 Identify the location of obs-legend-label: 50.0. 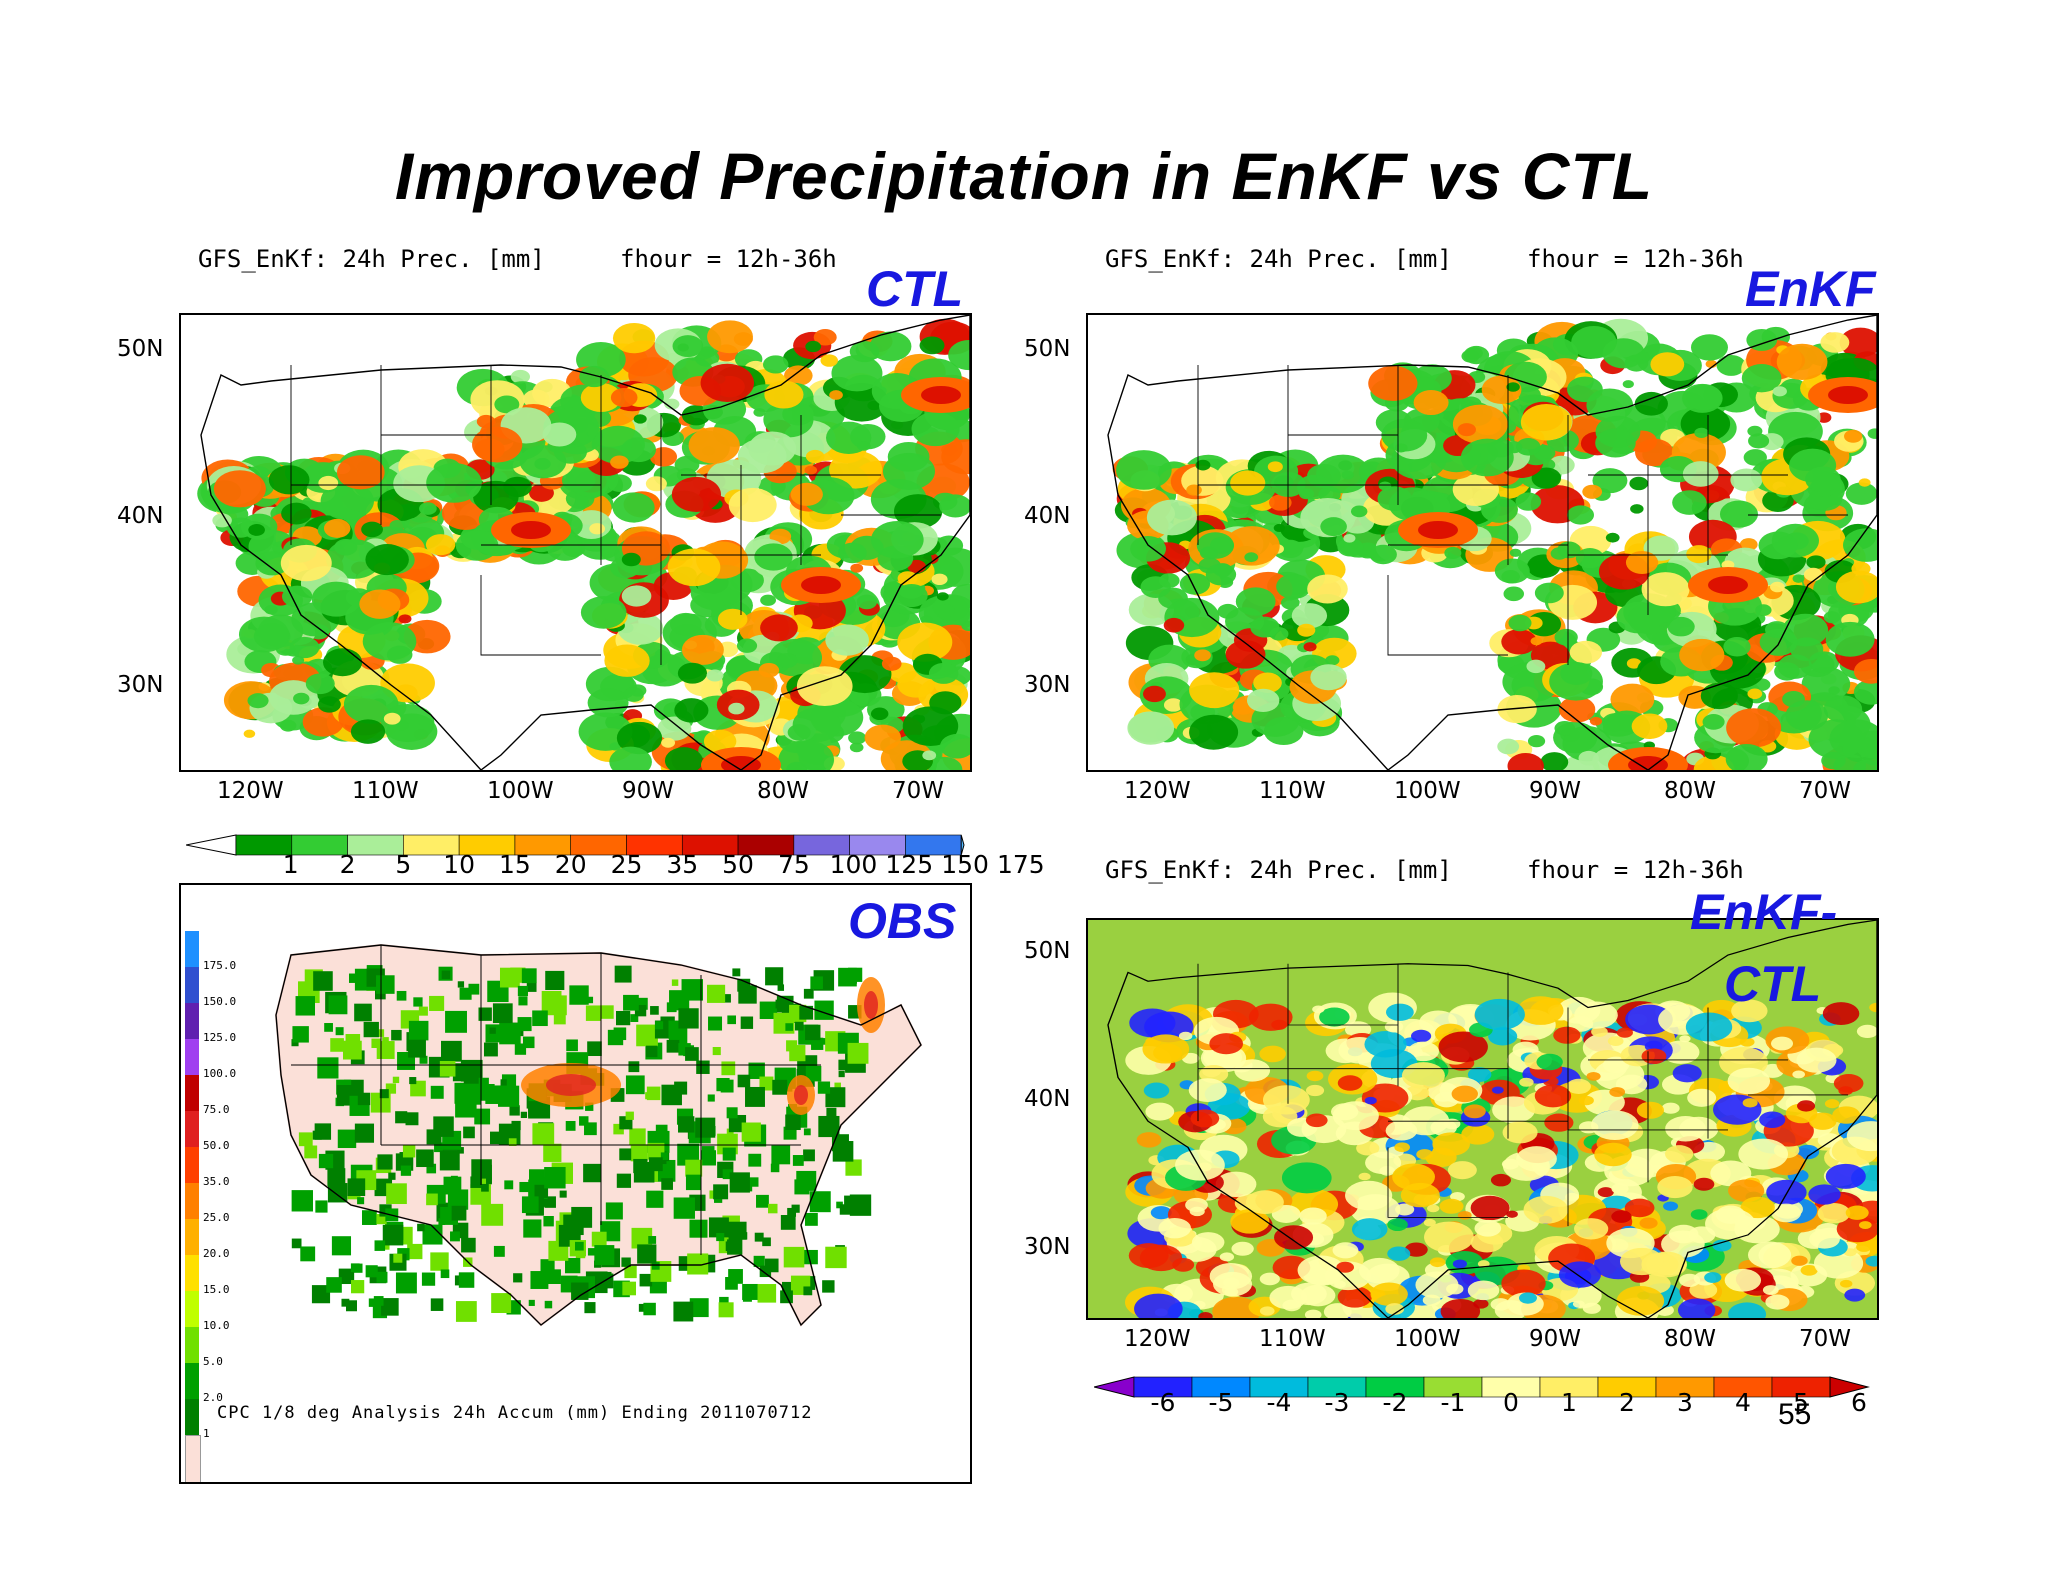
(216, 1145).